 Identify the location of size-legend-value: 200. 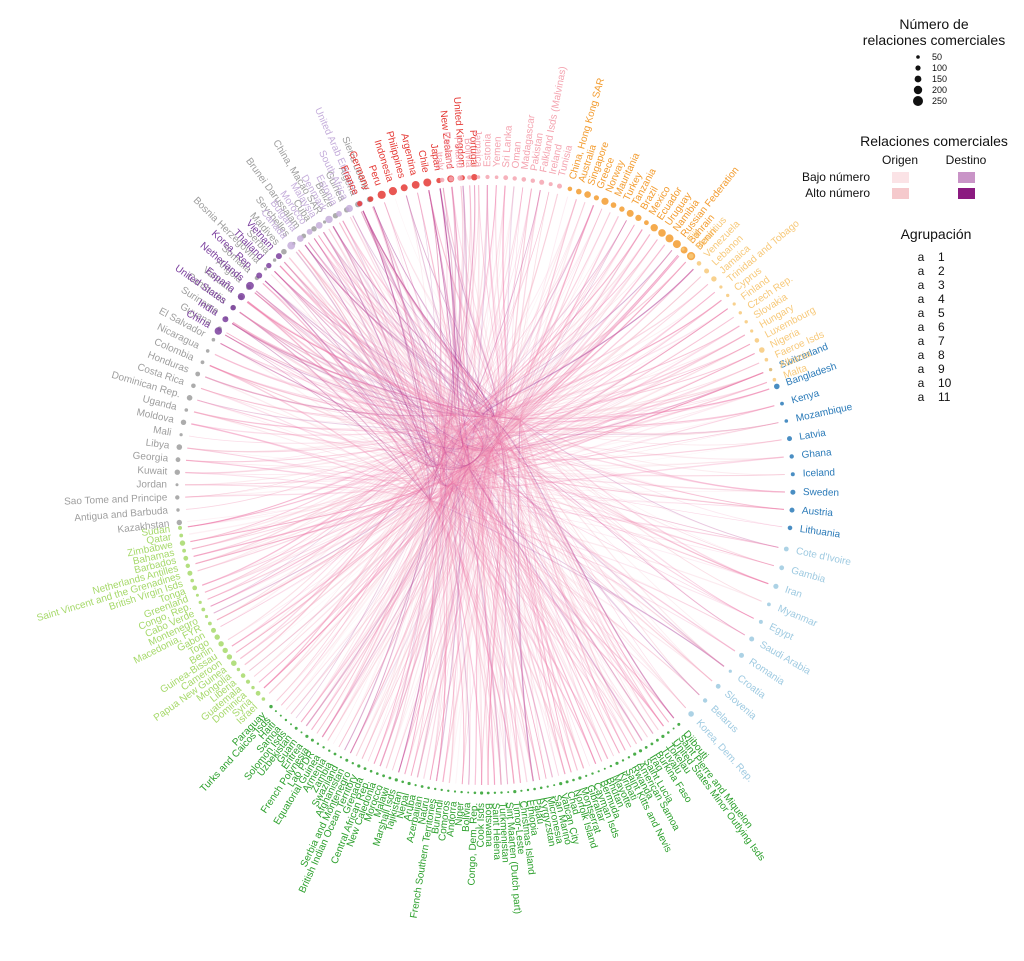
(939, 90).